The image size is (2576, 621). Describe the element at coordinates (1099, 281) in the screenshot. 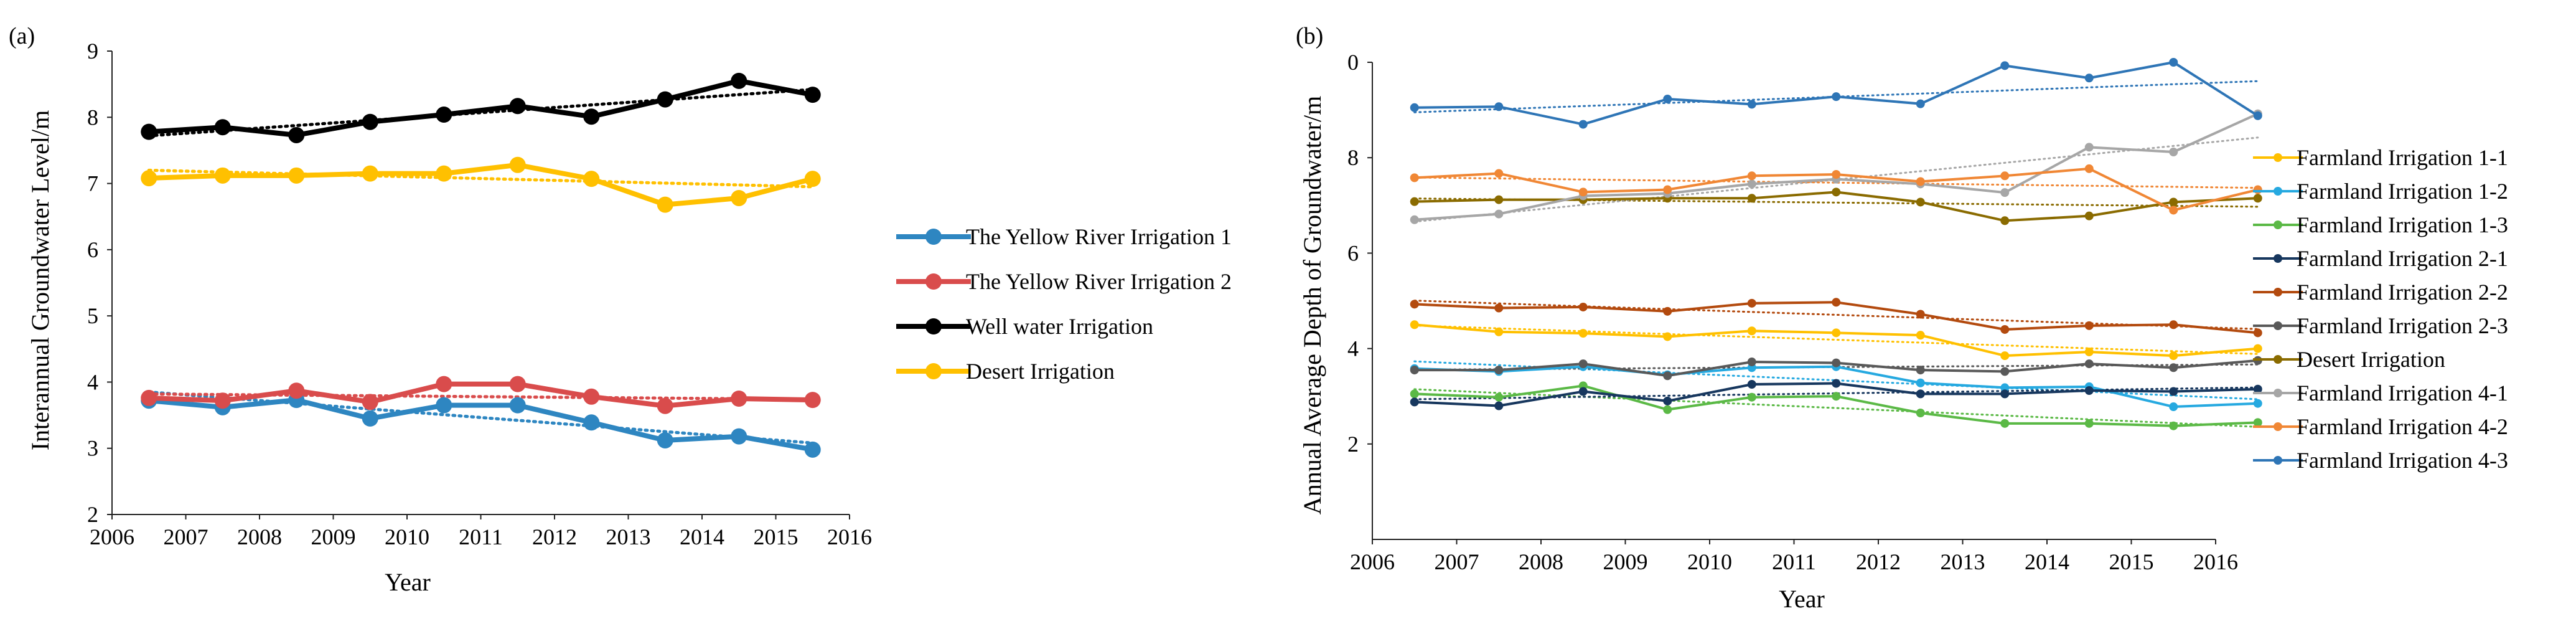

I see `panel-a-legend-label: The Yellow River Irrigation 2` at that location.